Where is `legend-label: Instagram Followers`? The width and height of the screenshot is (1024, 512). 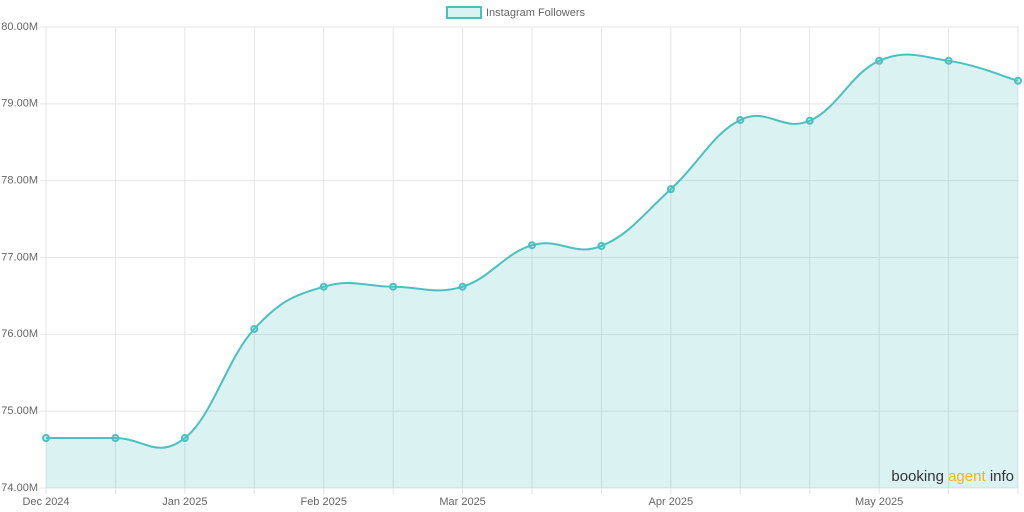 legend-label: Instagram Followers is located at coordinates (536, 13).